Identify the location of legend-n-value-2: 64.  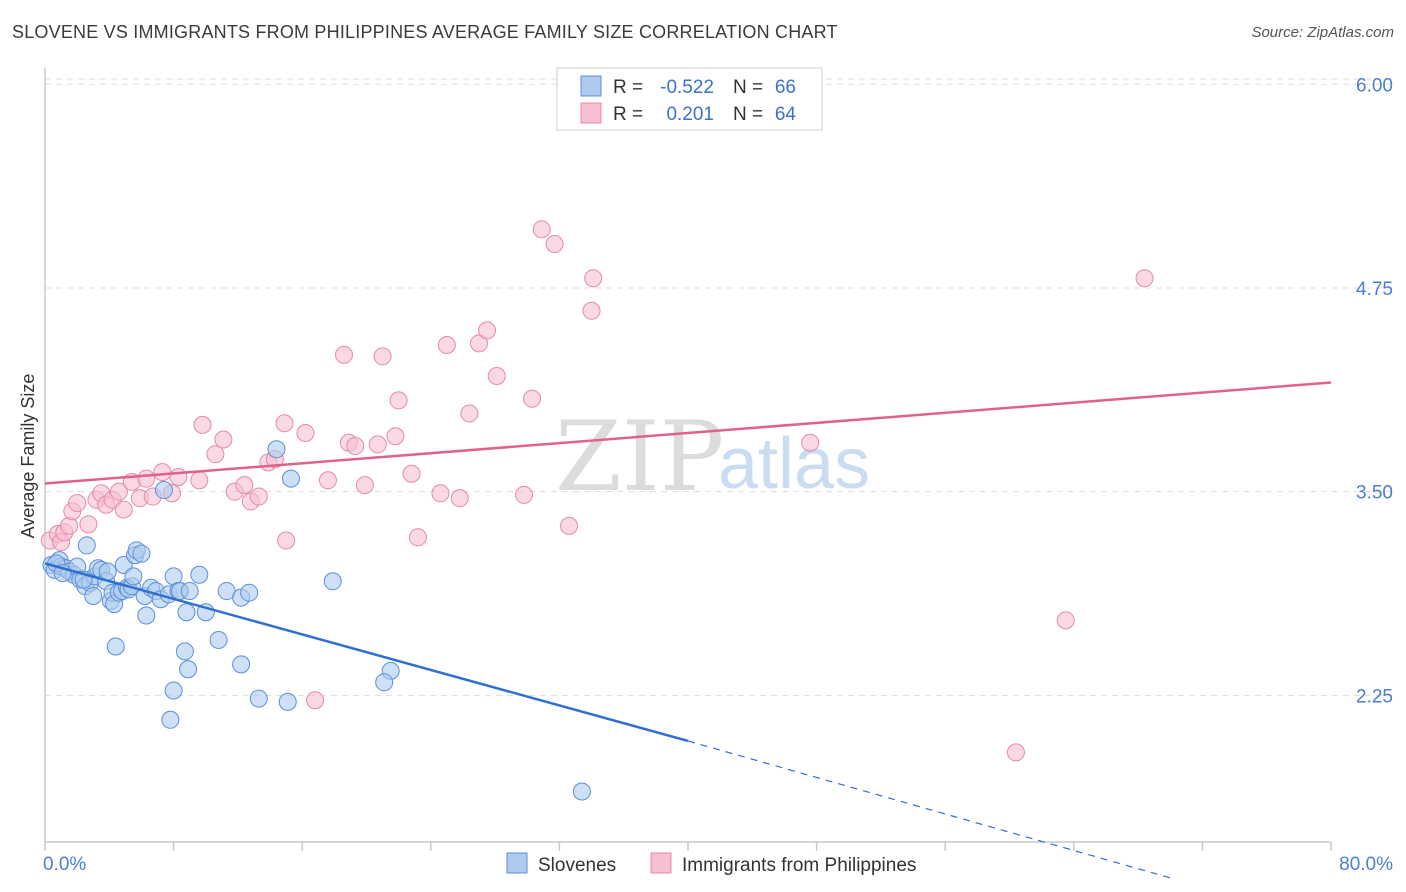
(786, 114).